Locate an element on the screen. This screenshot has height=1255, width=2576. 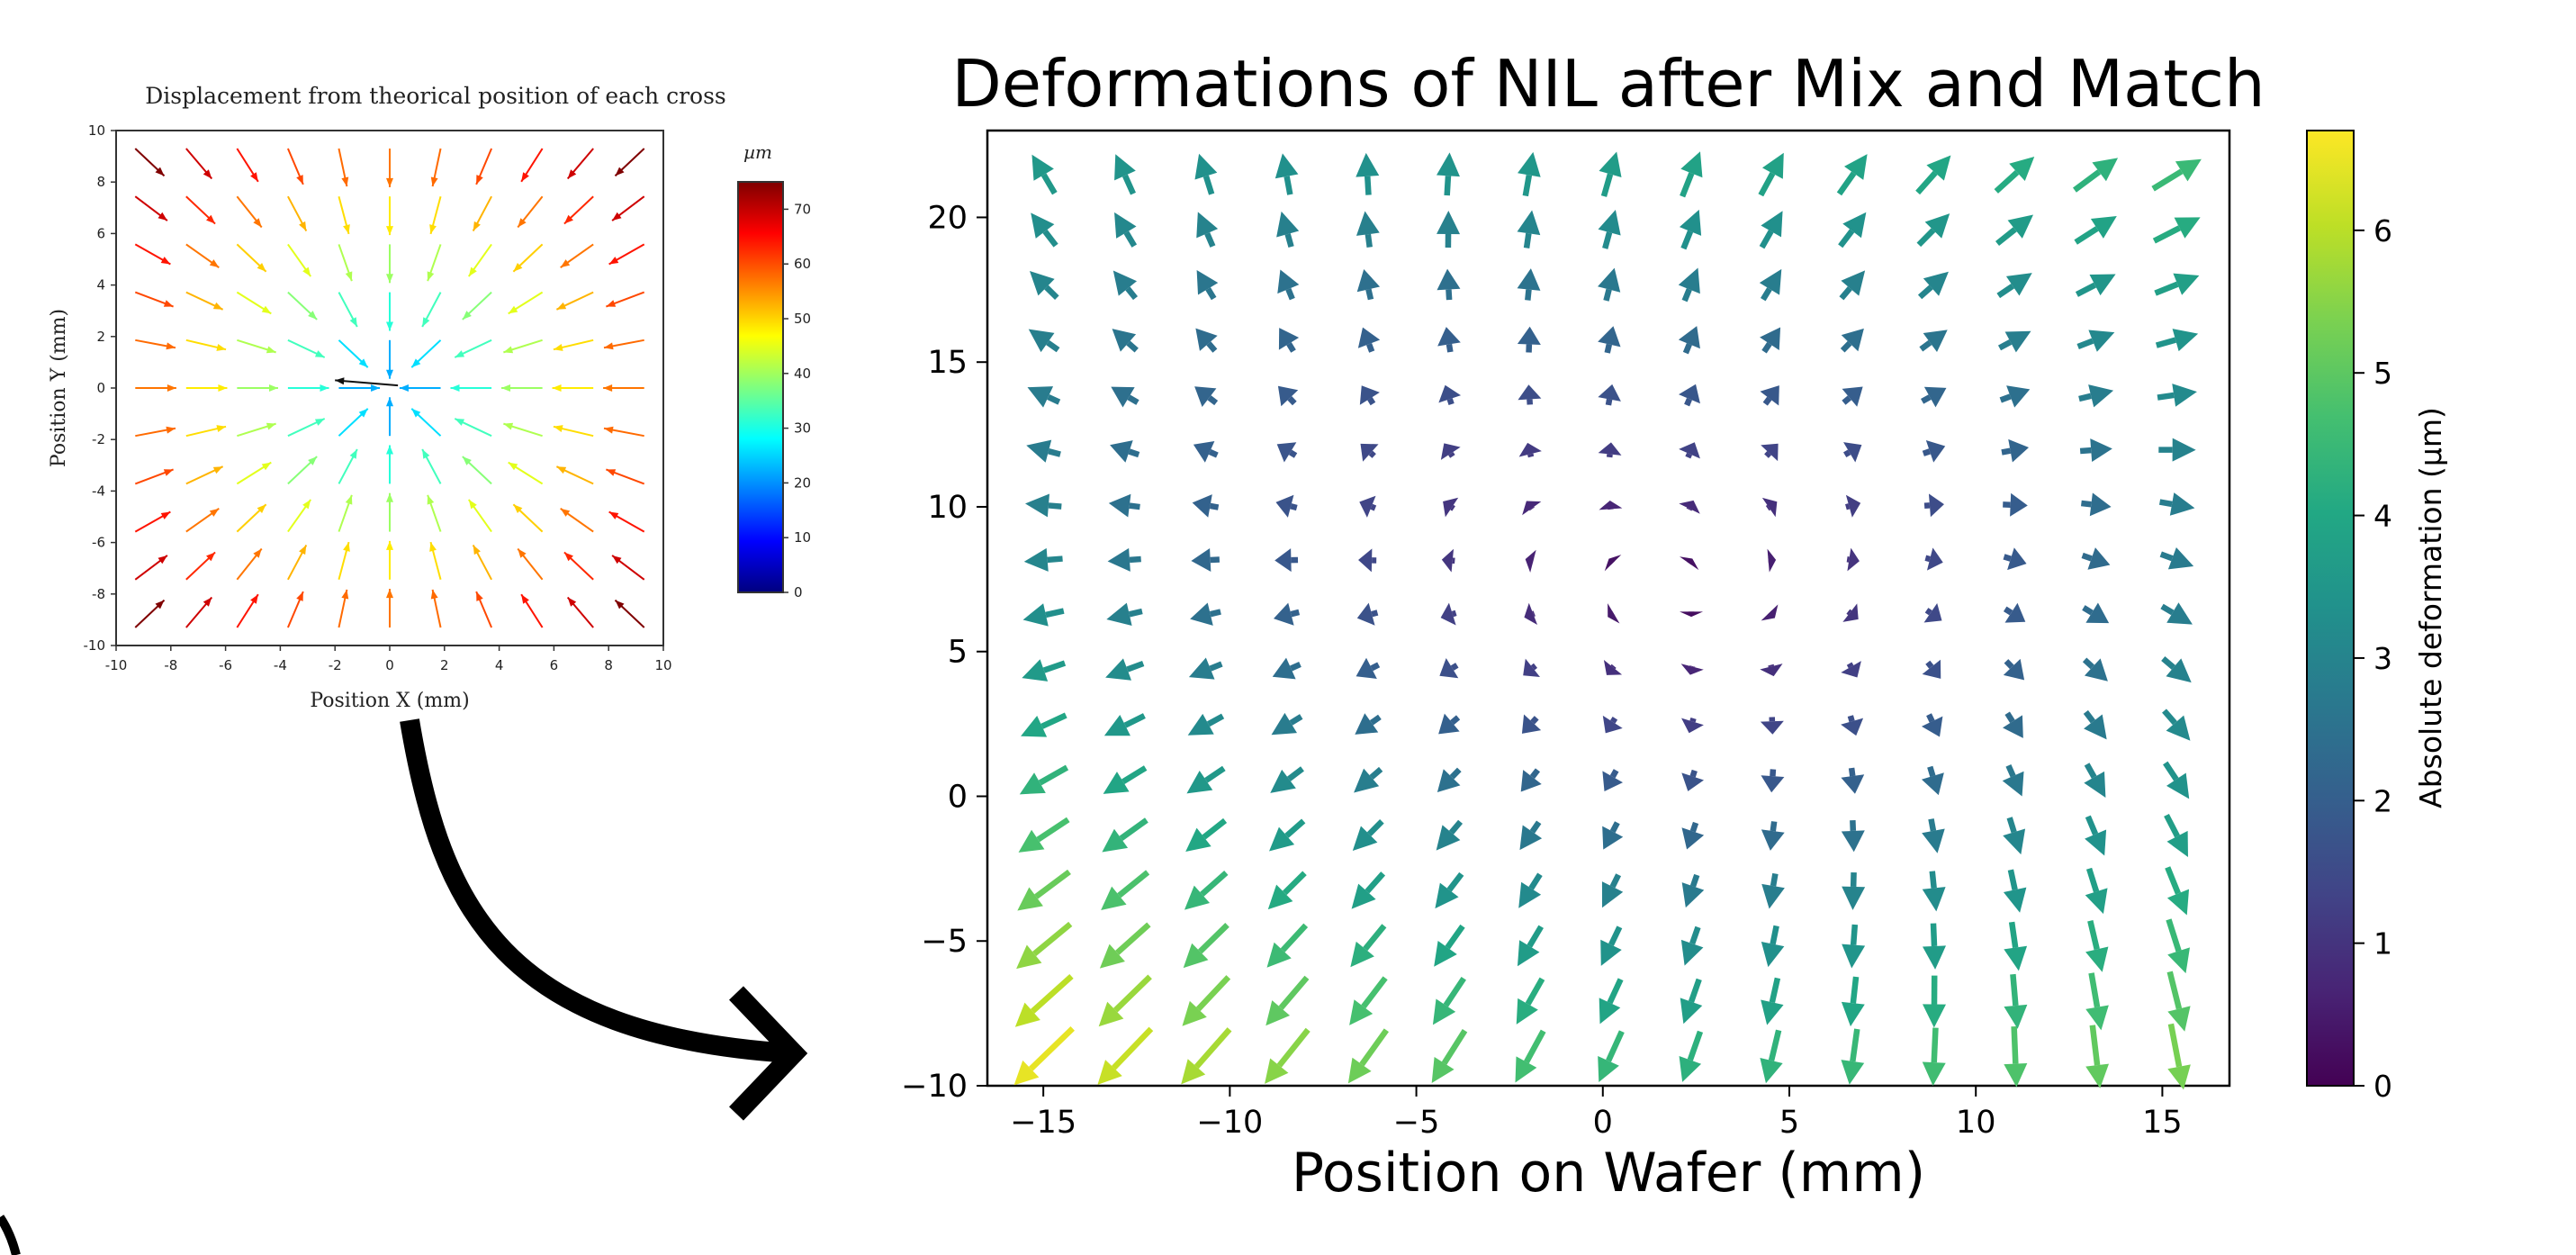
main-x-tick-label: 5 is located at coordinates (1789, 1123).